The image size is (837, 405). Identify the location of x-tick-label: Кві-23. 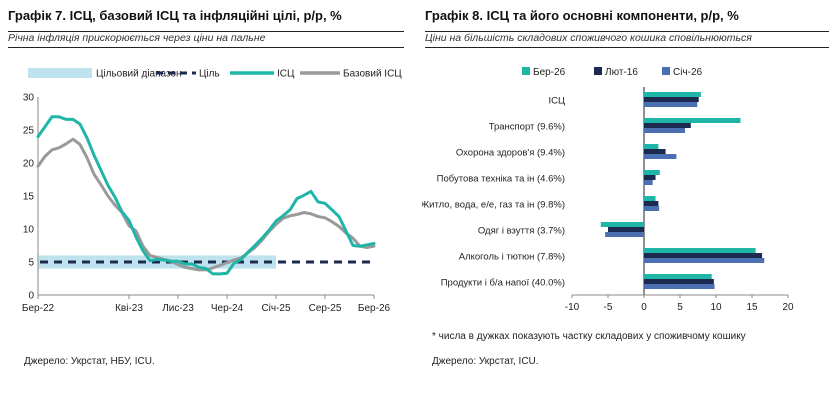
(129, 308).